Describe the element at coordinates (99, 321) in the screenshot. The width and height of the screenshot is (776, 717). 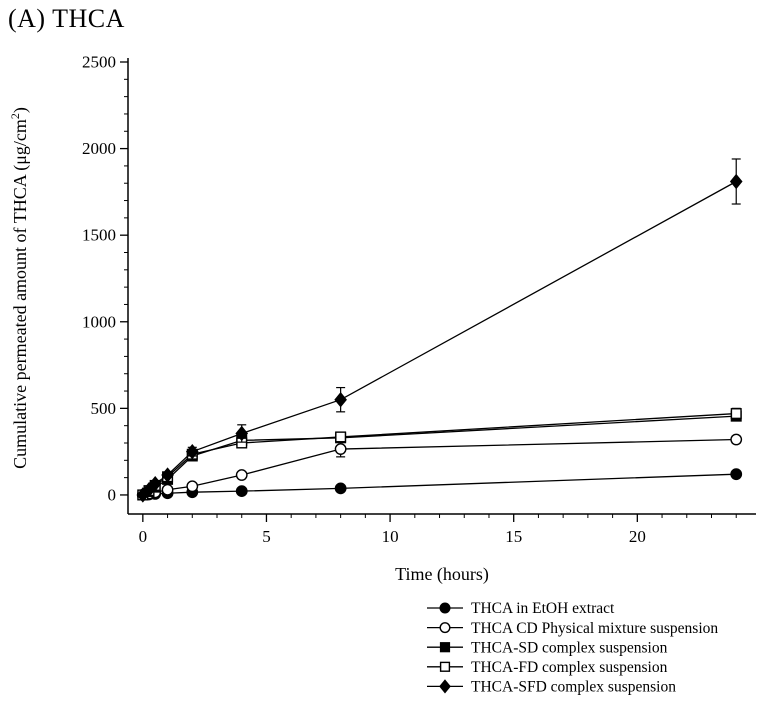
I see `y-tick-label: 1000` at that location.